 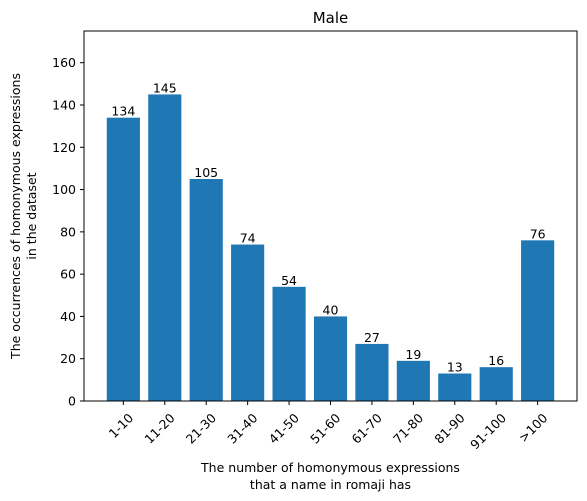 What do you see at coordinates (201, 428) in the screenshot?
I see `x-tick-label-21-30: 21-30` at bounding box center [201, 428].